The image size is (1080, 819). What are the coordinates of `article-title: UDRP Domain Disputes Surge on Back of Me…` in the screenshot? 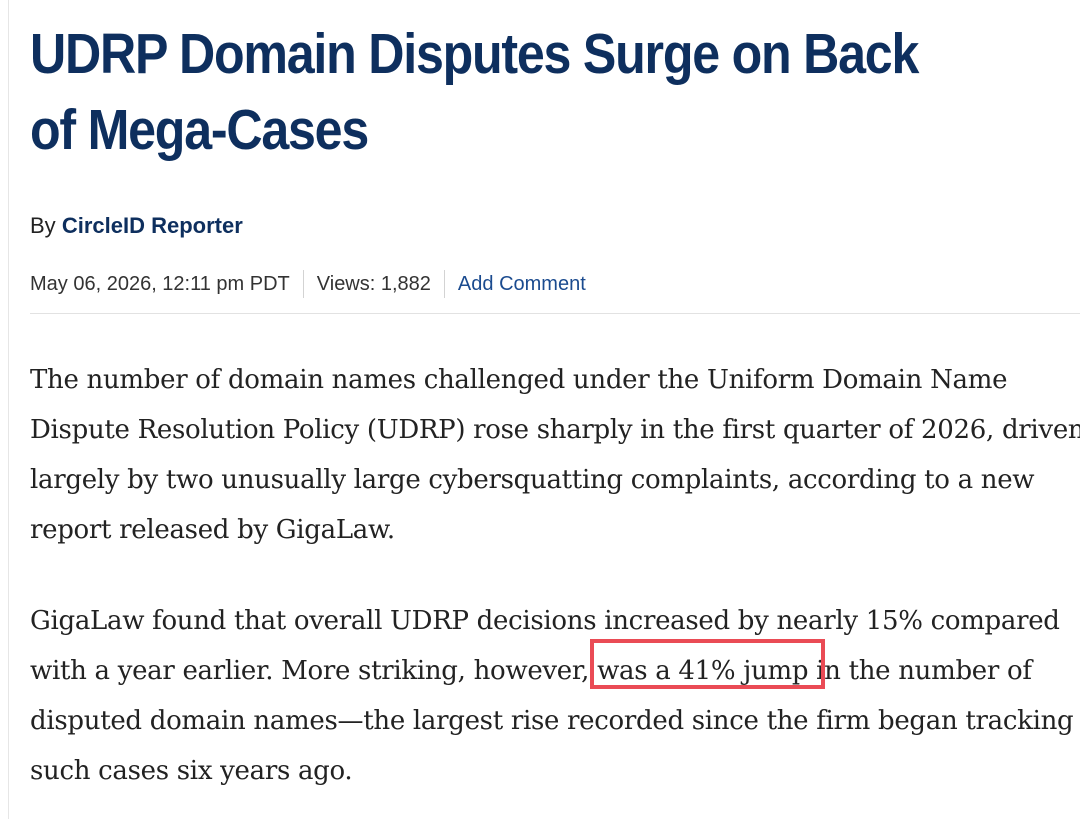 It's located at (474, 92).